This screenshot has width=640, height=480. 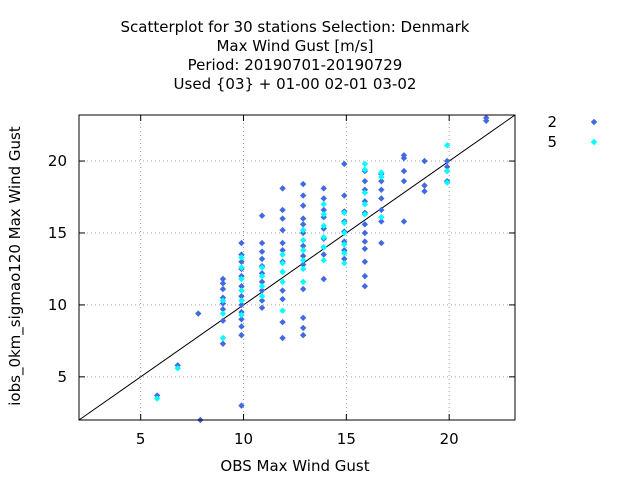 I want to click on y-tick-label: 15, so click(x=57, y=233).